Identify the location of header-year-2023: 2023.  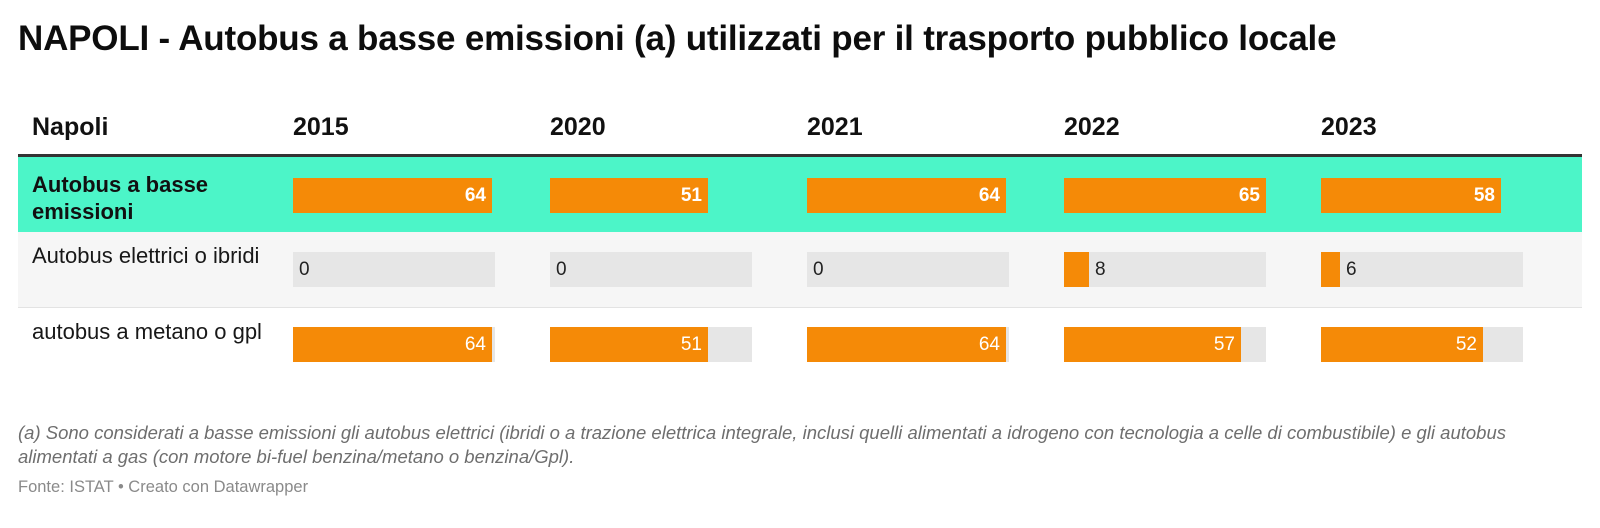
(1349, 127).